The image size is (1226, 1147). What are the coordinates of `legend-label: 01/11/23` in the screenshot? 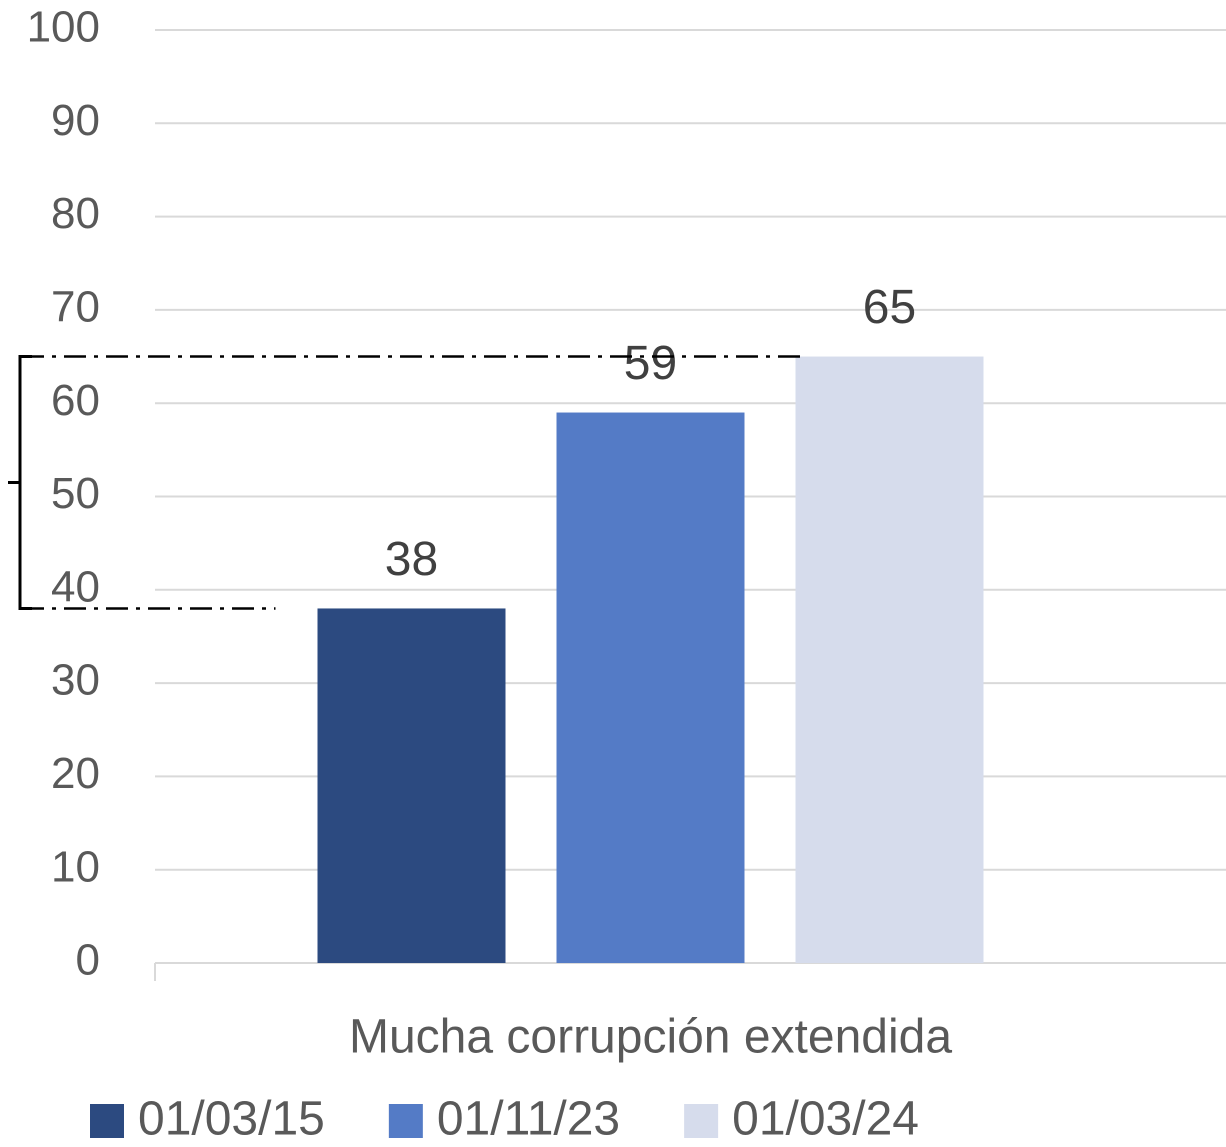 It's located at (528, 1119).